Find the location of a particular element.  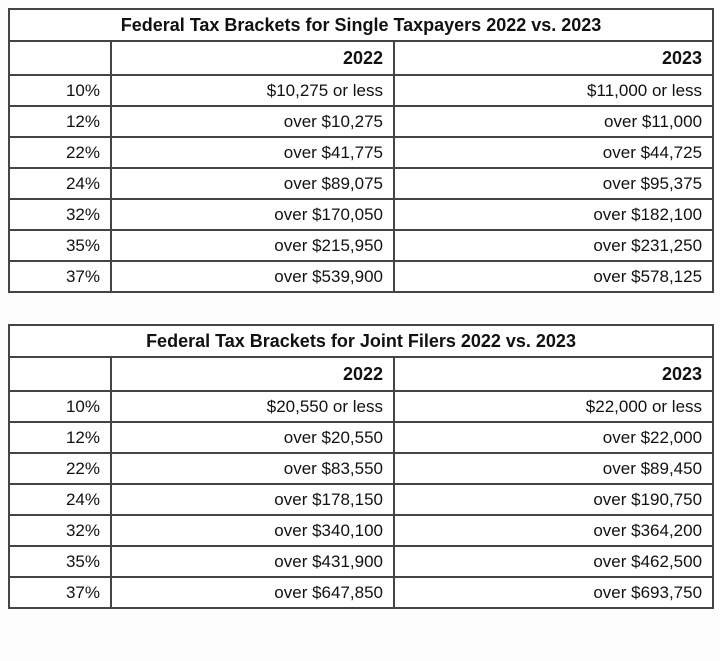

table-row: 32% over $170,050 over $182,100 is located at coordinates (361, 214).